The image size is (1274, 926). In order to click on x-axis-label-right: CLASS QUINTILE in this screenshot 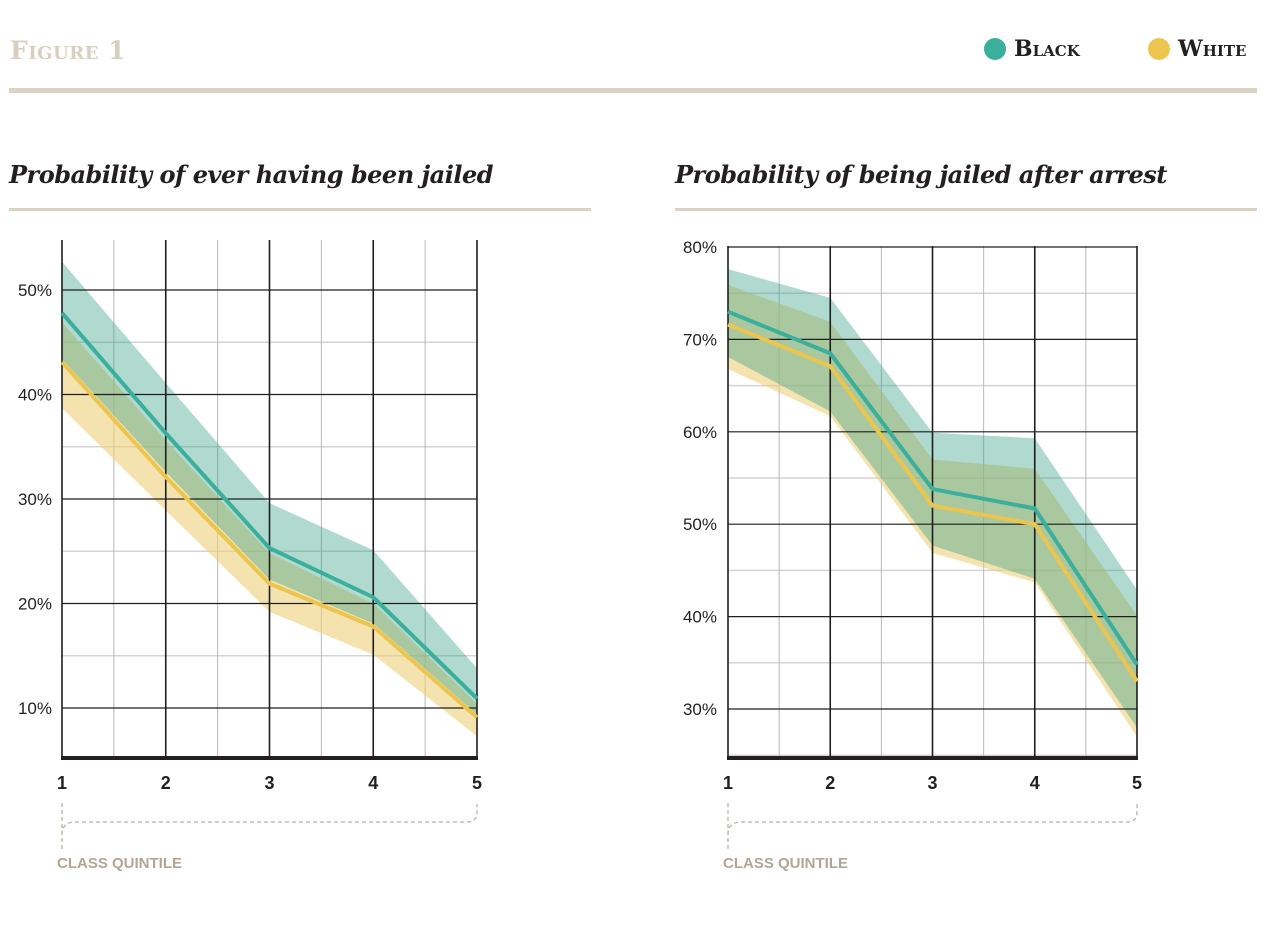, I will do `click(786, 863)`.